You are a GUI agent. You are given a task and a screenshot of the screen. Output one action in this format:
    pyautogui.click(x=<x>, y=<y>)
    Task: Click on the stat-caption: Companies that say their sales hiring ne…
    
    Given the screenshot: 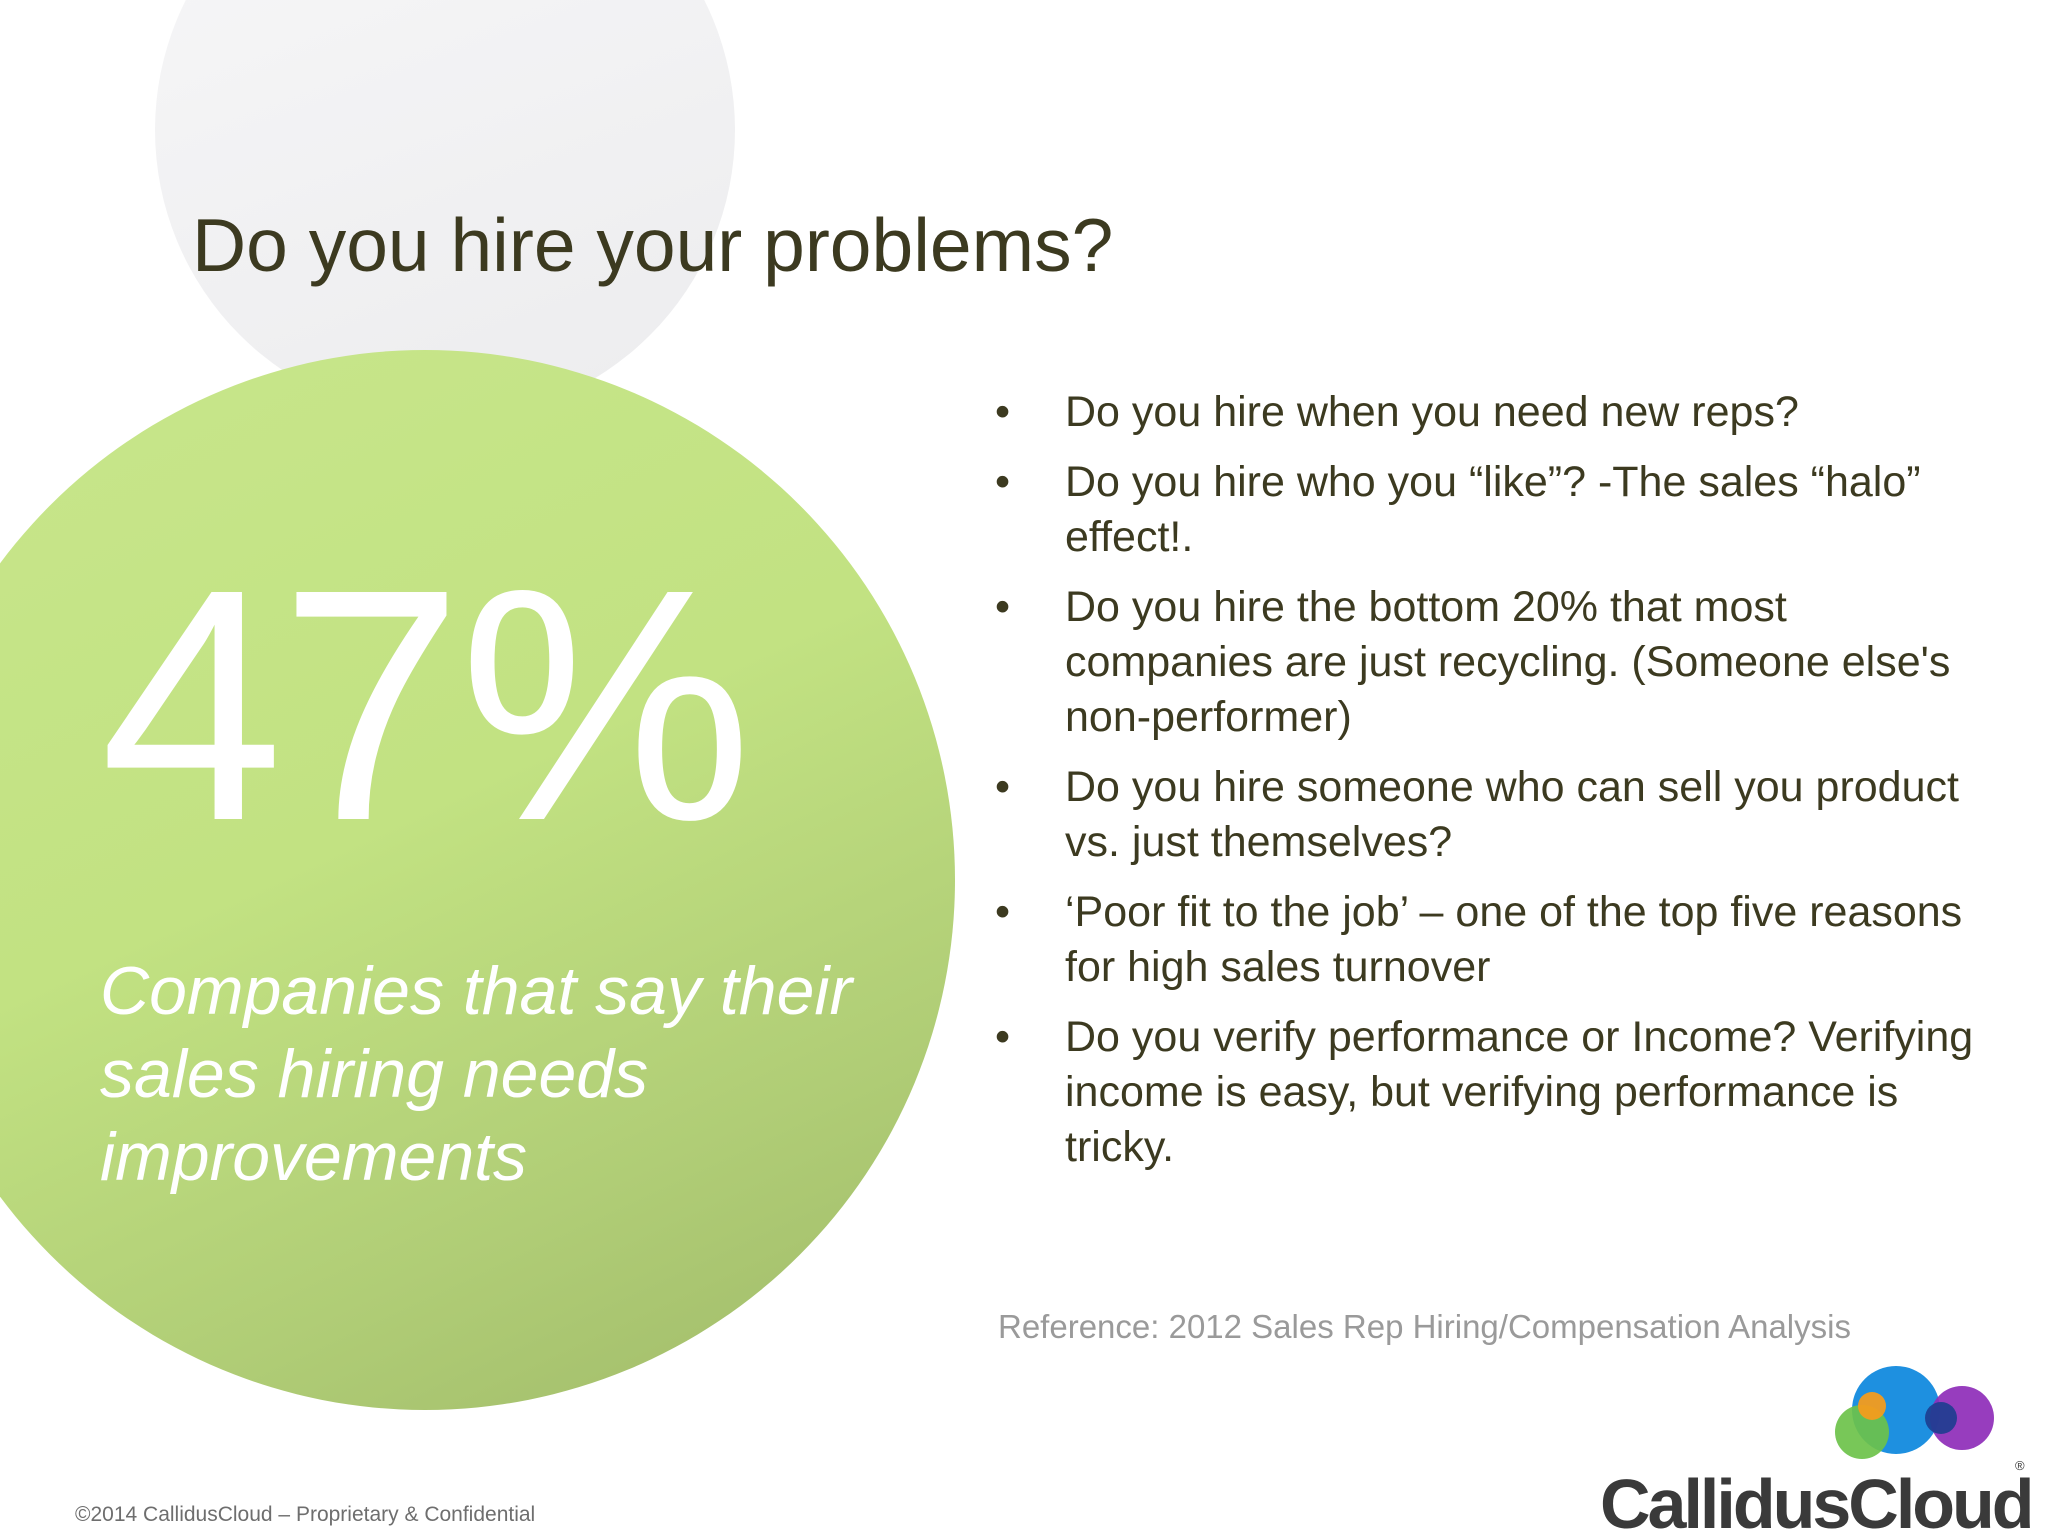 What is the action you would take?
    pyautogui.click(x=476, y=1074)
    